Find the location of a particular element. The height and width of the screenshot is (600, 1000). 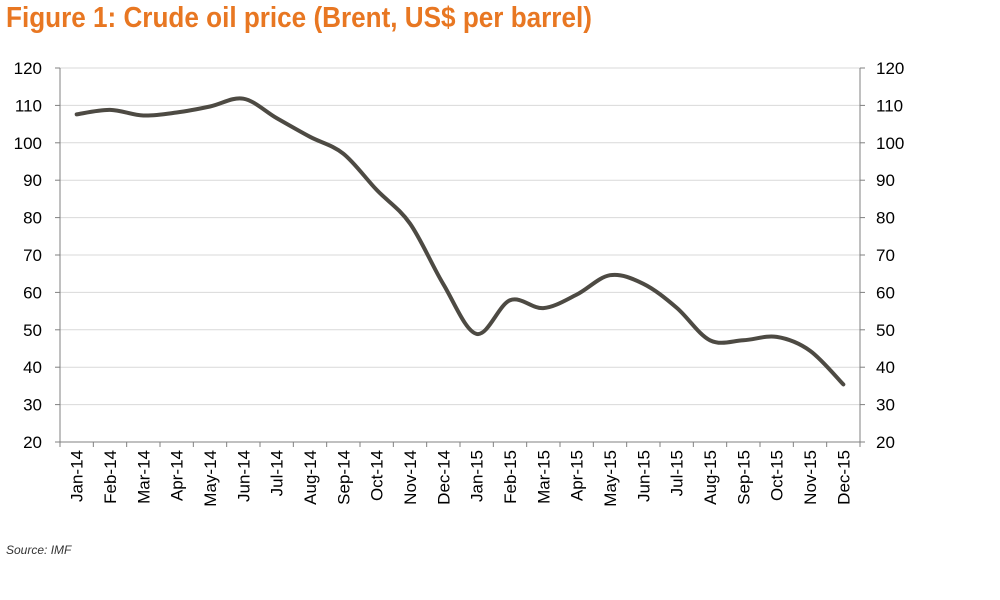

x-tick-label: Oct-15 is located at coordinates (777, 475).